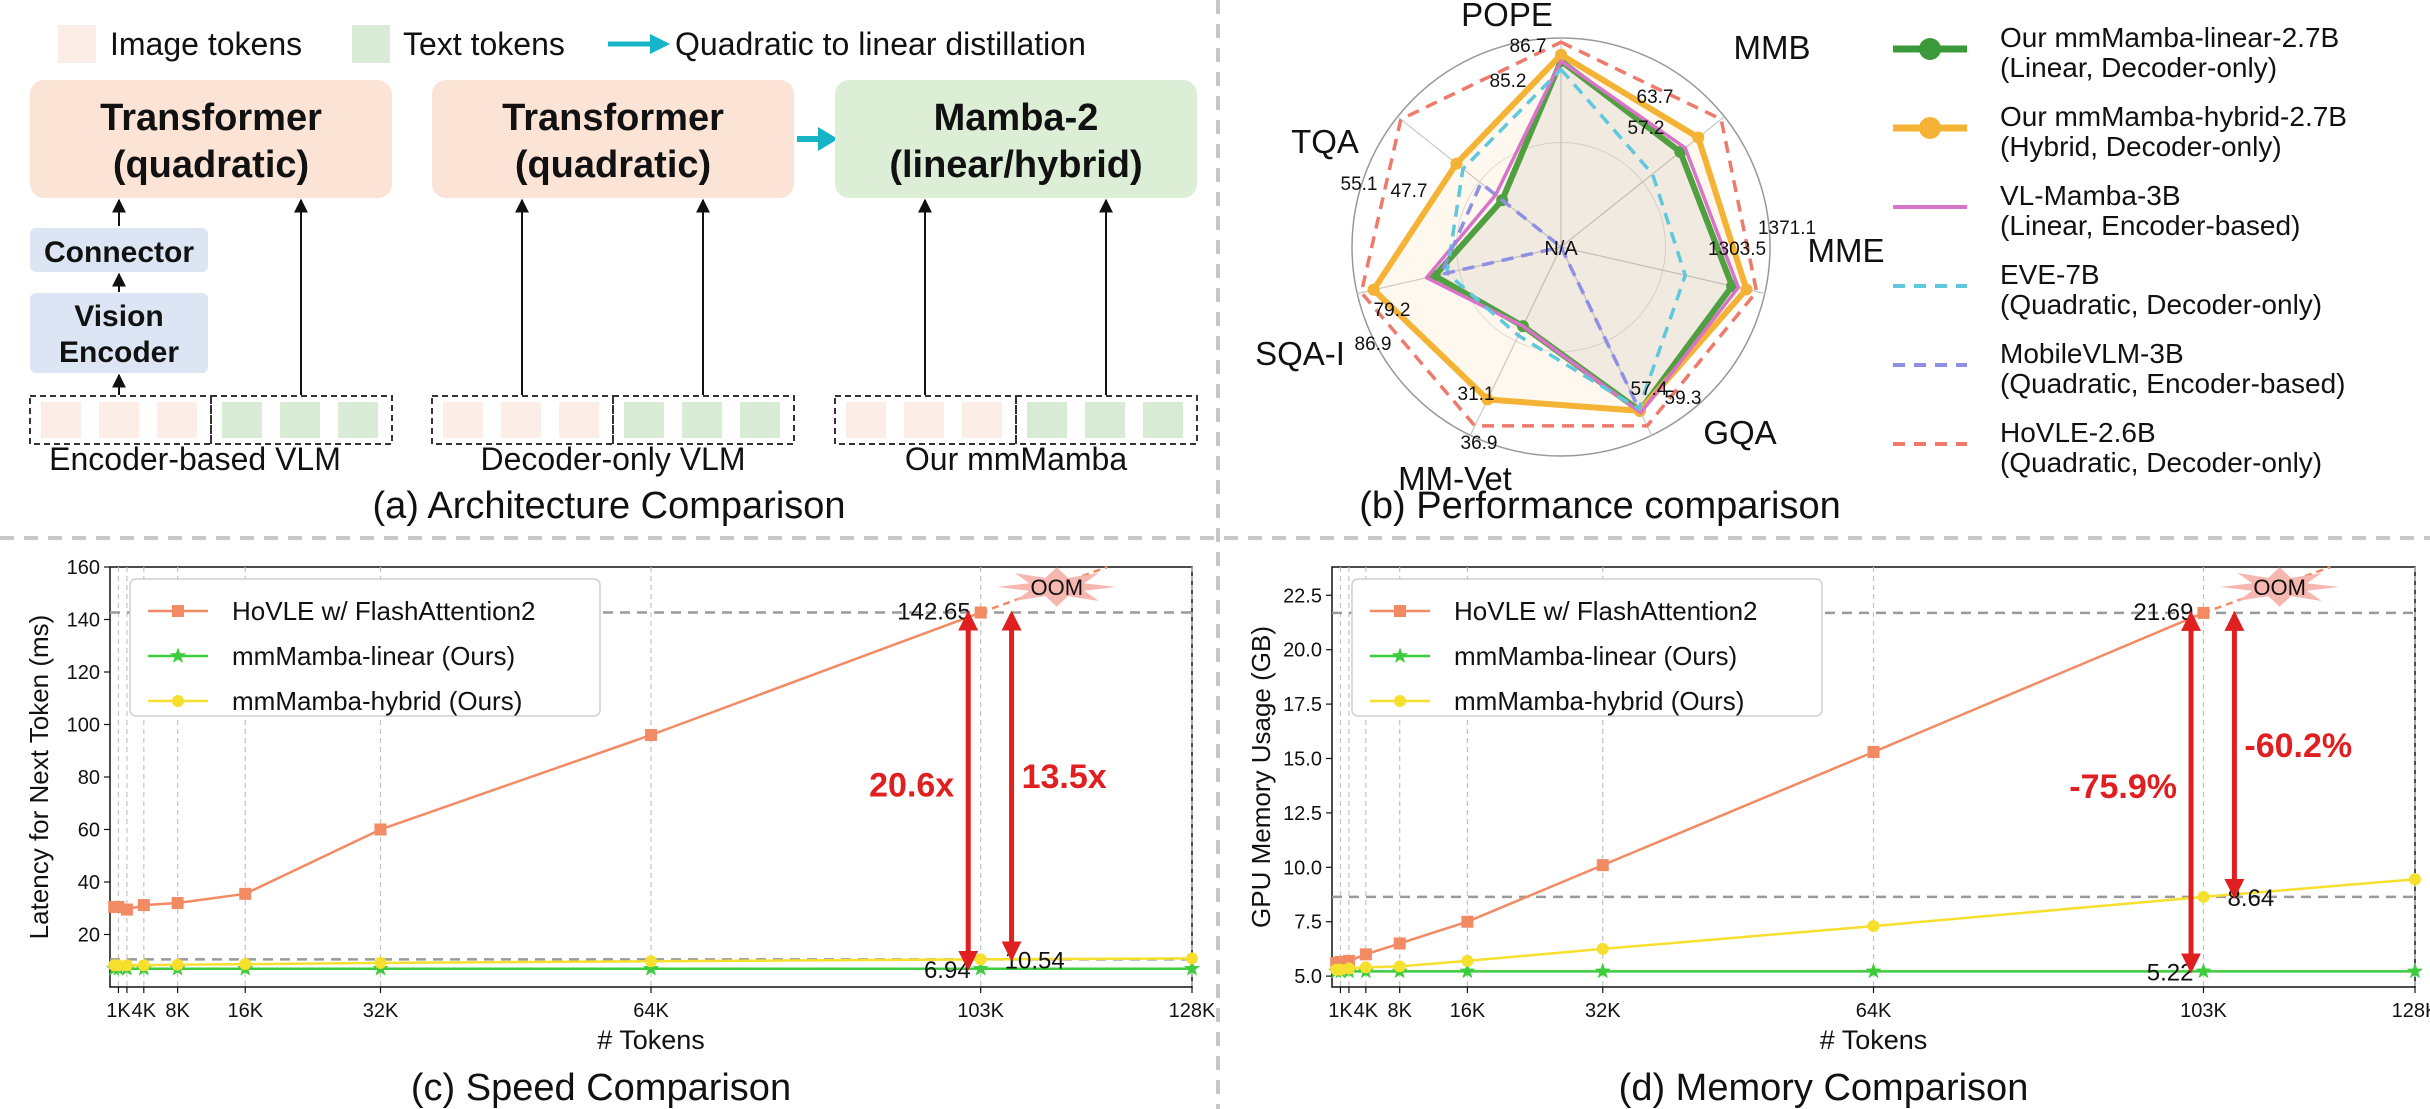 Image resolution: width=2430 pixels, height=1109 pixels. What do you see at coordinates (1044, 589) in the screenshot?
I see `oom-extension` at bounding box center [1044, 589].